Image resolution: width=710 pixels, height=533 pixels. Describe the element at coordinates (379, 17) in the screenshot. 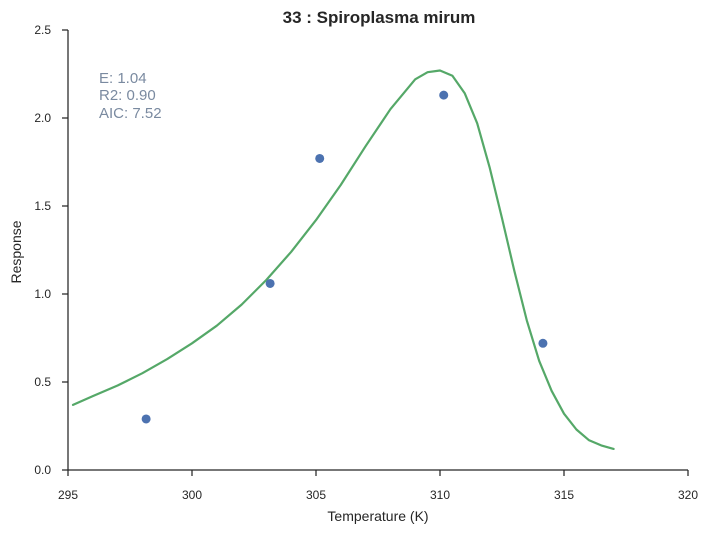

I see `chart-title: 33 : Spiroplasma mirum` at that location.